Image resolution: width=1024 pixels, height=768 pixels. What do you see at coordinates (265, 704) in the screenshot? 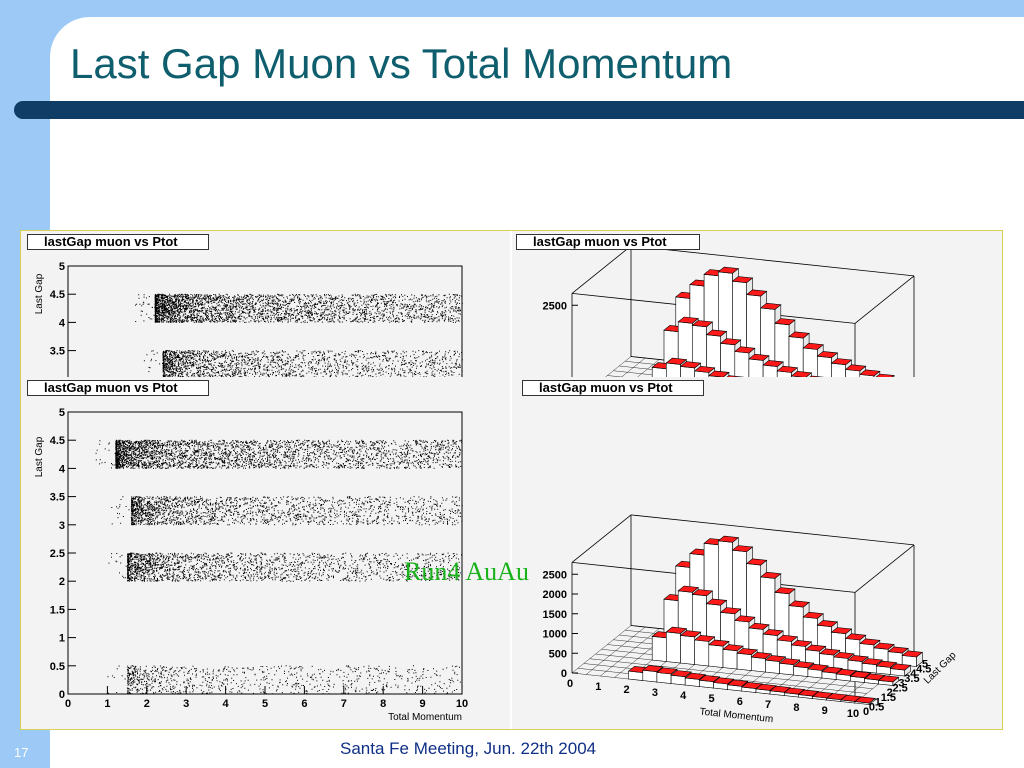
I see `x-tick-label: 5` at bounding box center [265, 704].